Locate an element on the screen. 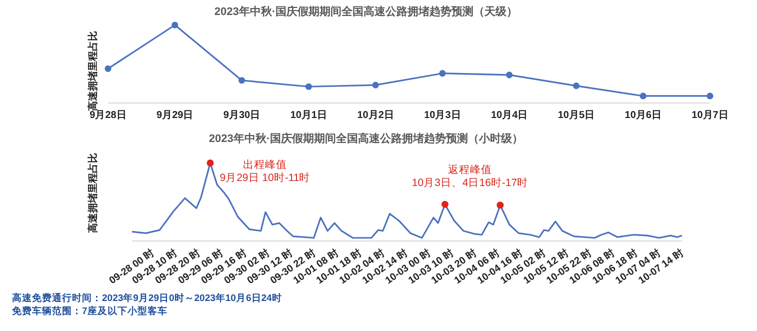  chart-title: 2023年中秋·国庆假期期间全国高速公路拥堵趋势预测（天级） is located at coordinates (366, 11).